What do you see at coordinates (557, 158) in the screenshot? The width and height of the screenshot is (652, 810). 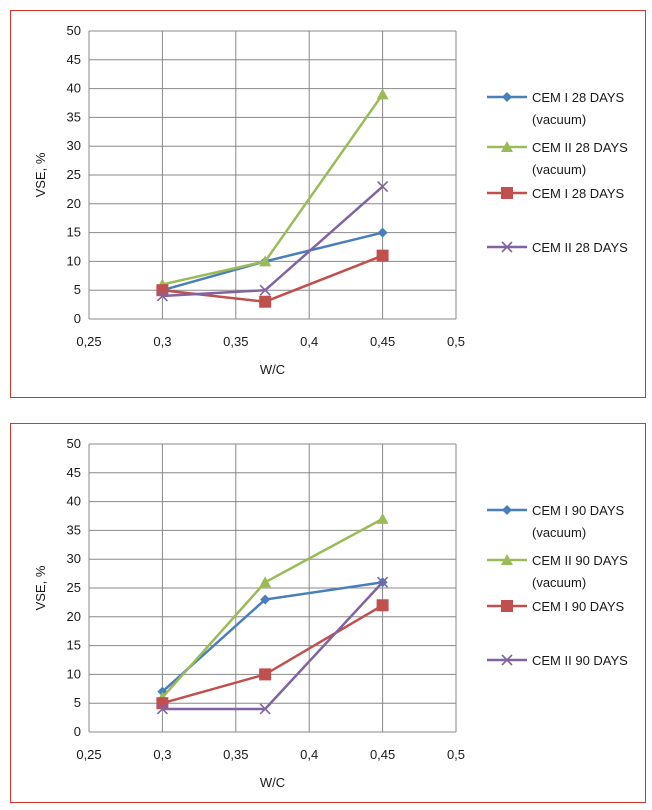 I see `legend-item: CEM II 28 DAYS (vacuum)` at bounding box center [557, 158].